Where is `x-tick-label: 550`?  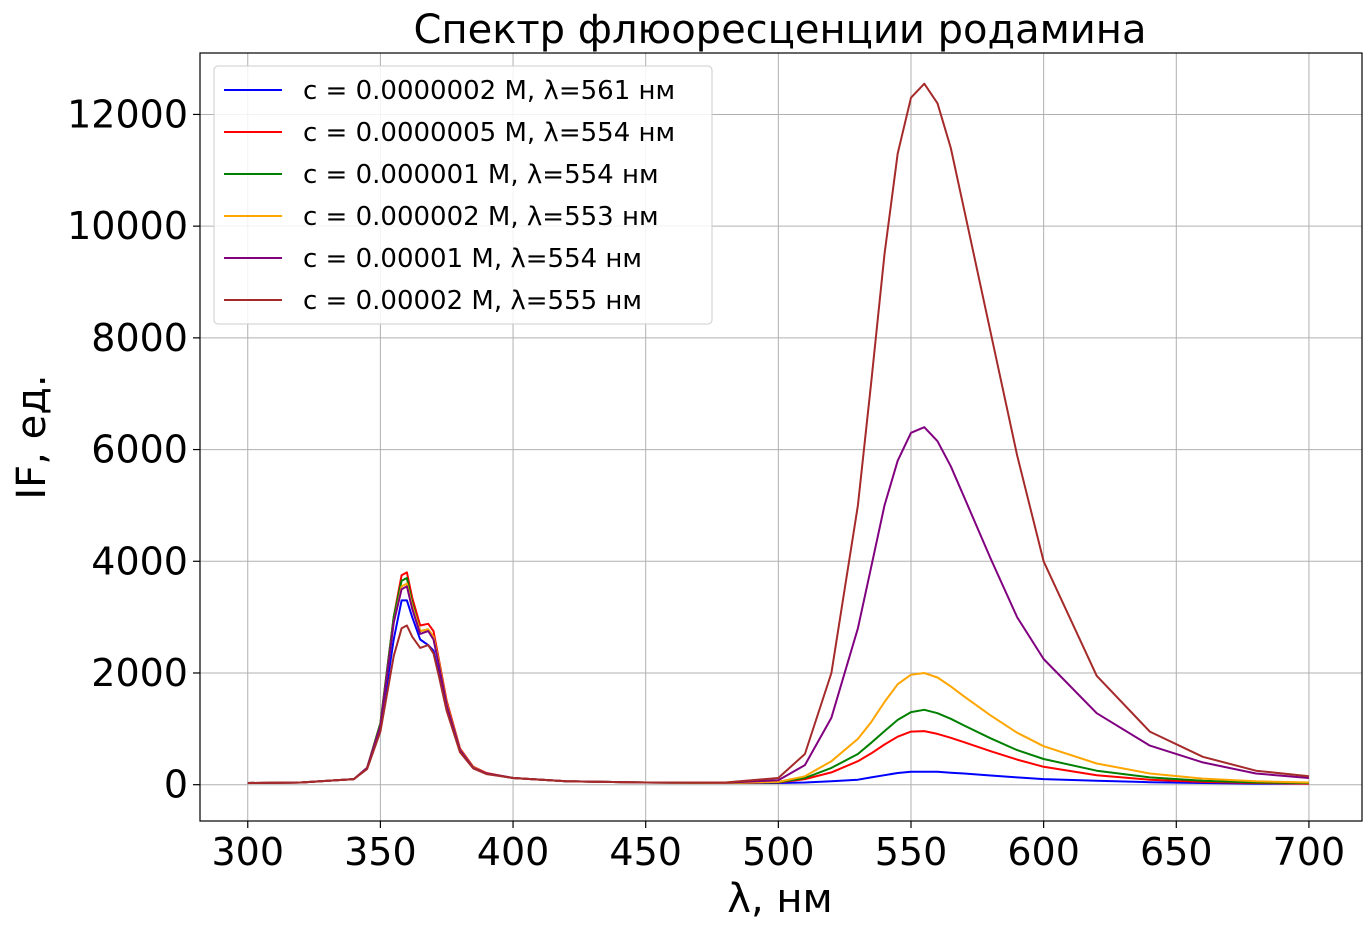 x-tick-label: 550 is located at coordinates (911, 852).